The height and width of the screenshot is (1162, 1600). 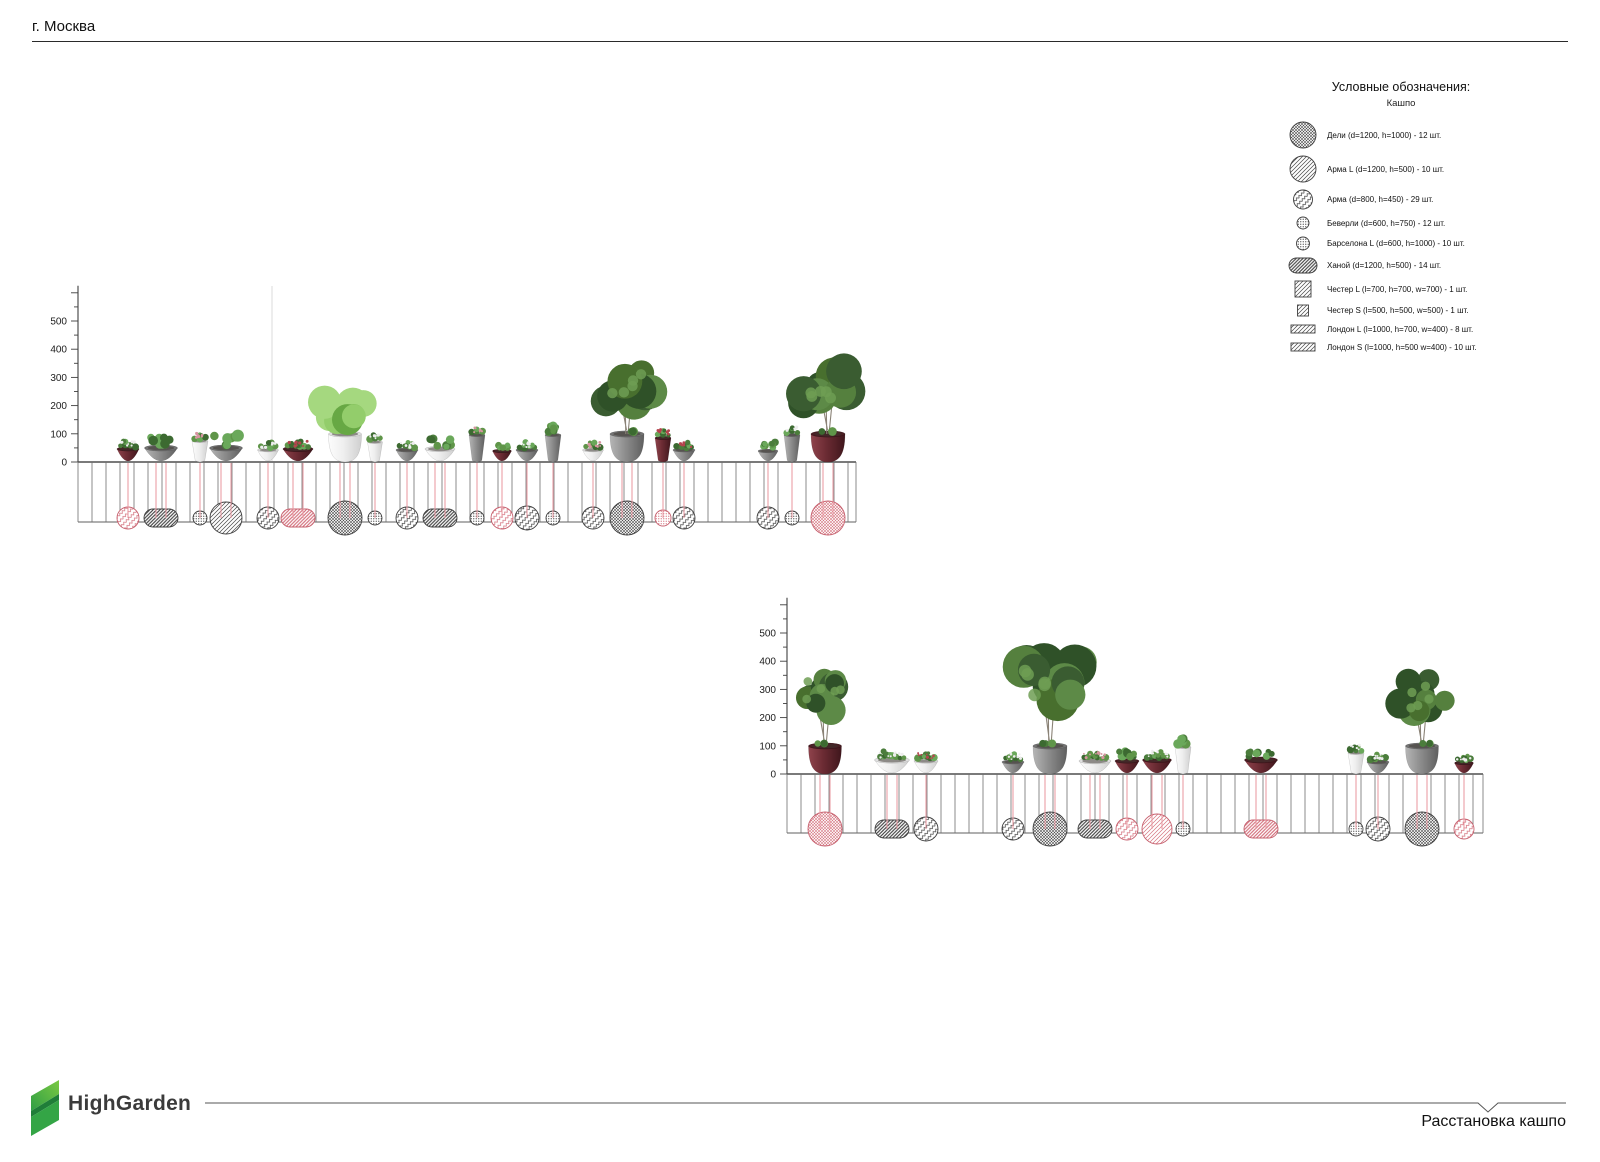 What do you see at coordinates (458, 410) in the screenshot?
I see `elevation-1: 0 100 200 300 400 500` at bounding box center [458, 410].